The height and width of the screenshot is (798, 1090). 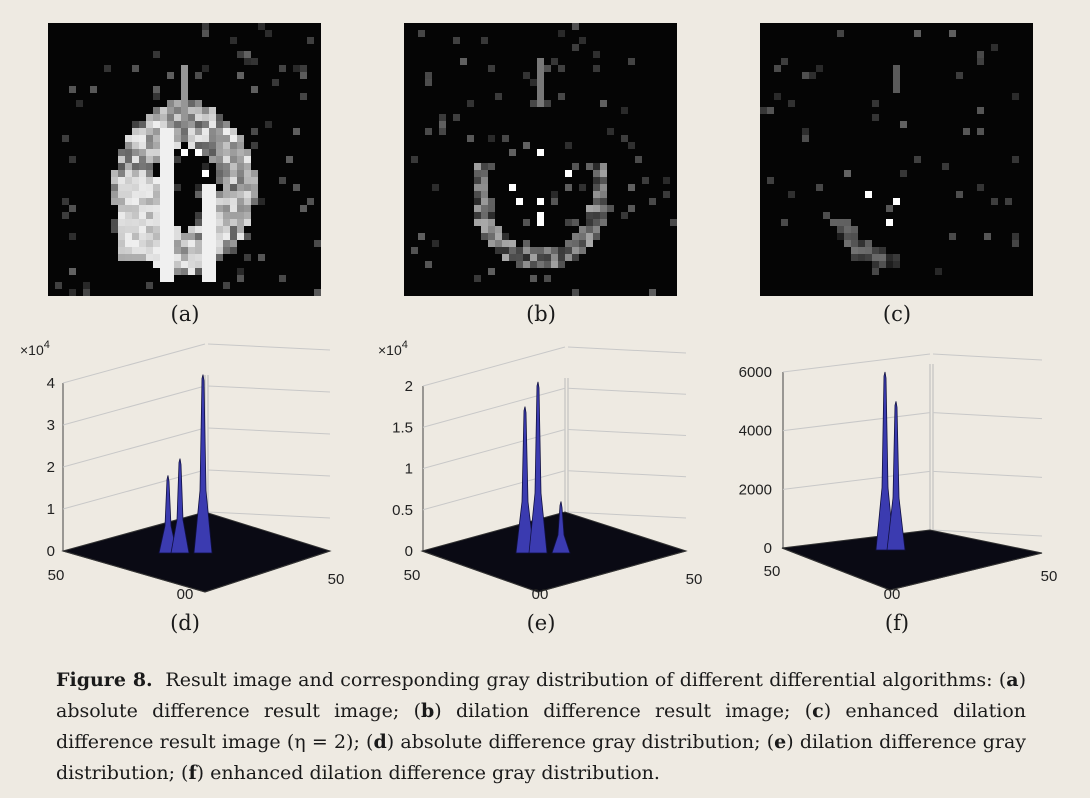 I want to click on subfigure-label-c: (c), so click(x=897, y=314).